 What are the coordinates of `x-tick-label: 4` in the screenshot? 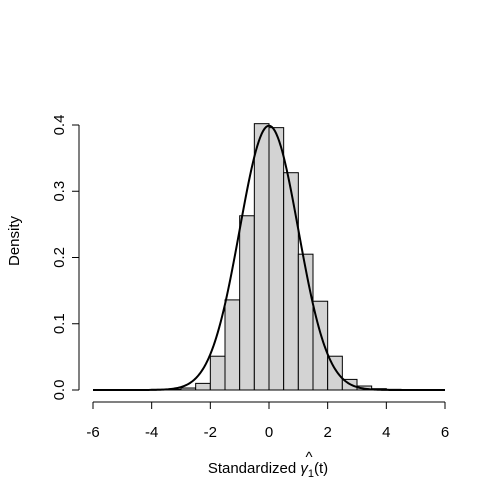 It's located at (386, 432).